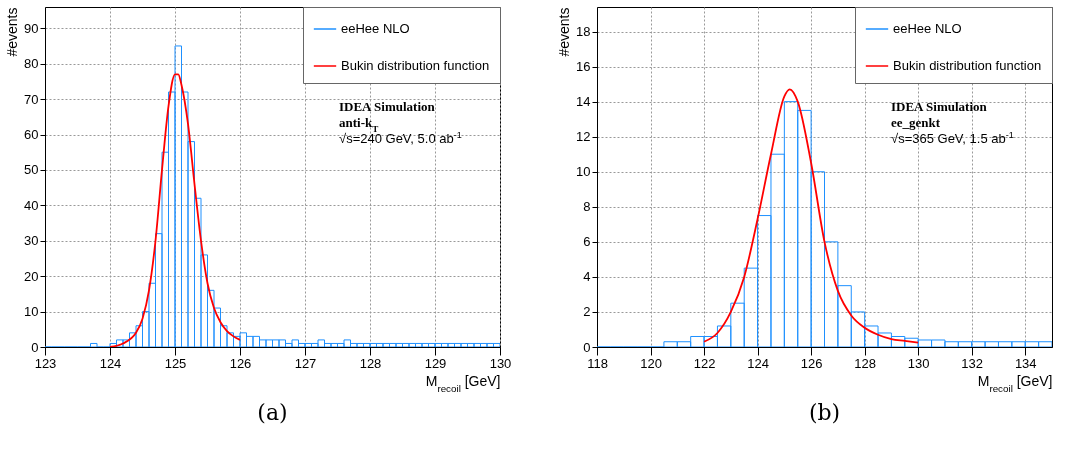 This screenshot has width=1091, height=452. I want to click on x-tick-label: 120, so click(651, 363).